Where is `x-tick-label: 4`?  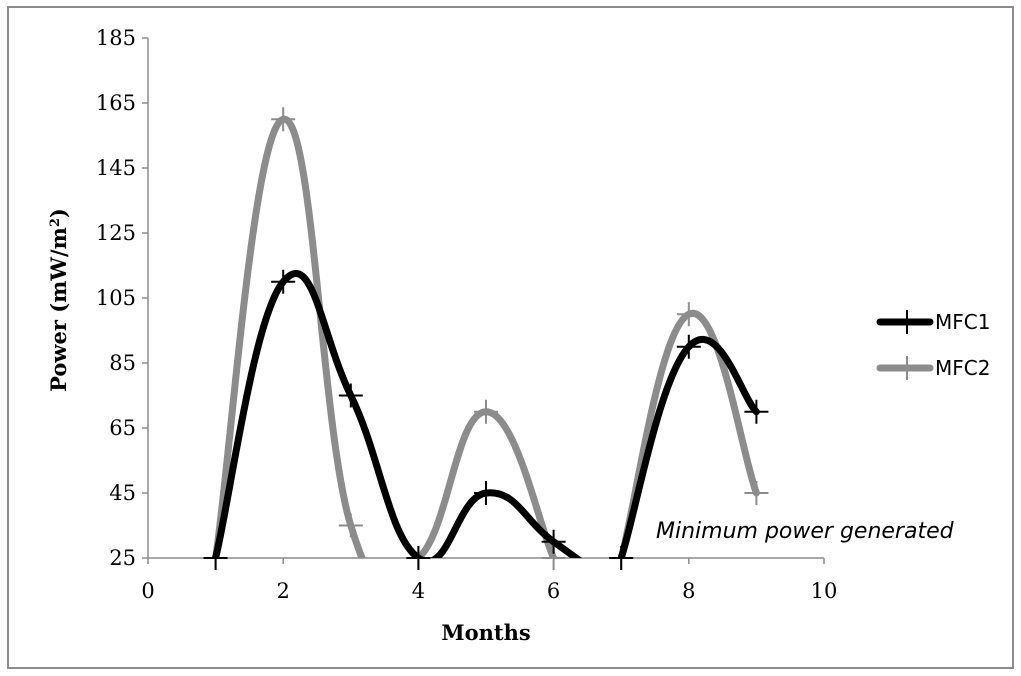
x-tick-label: 4 is located at coordinates (418, 591).